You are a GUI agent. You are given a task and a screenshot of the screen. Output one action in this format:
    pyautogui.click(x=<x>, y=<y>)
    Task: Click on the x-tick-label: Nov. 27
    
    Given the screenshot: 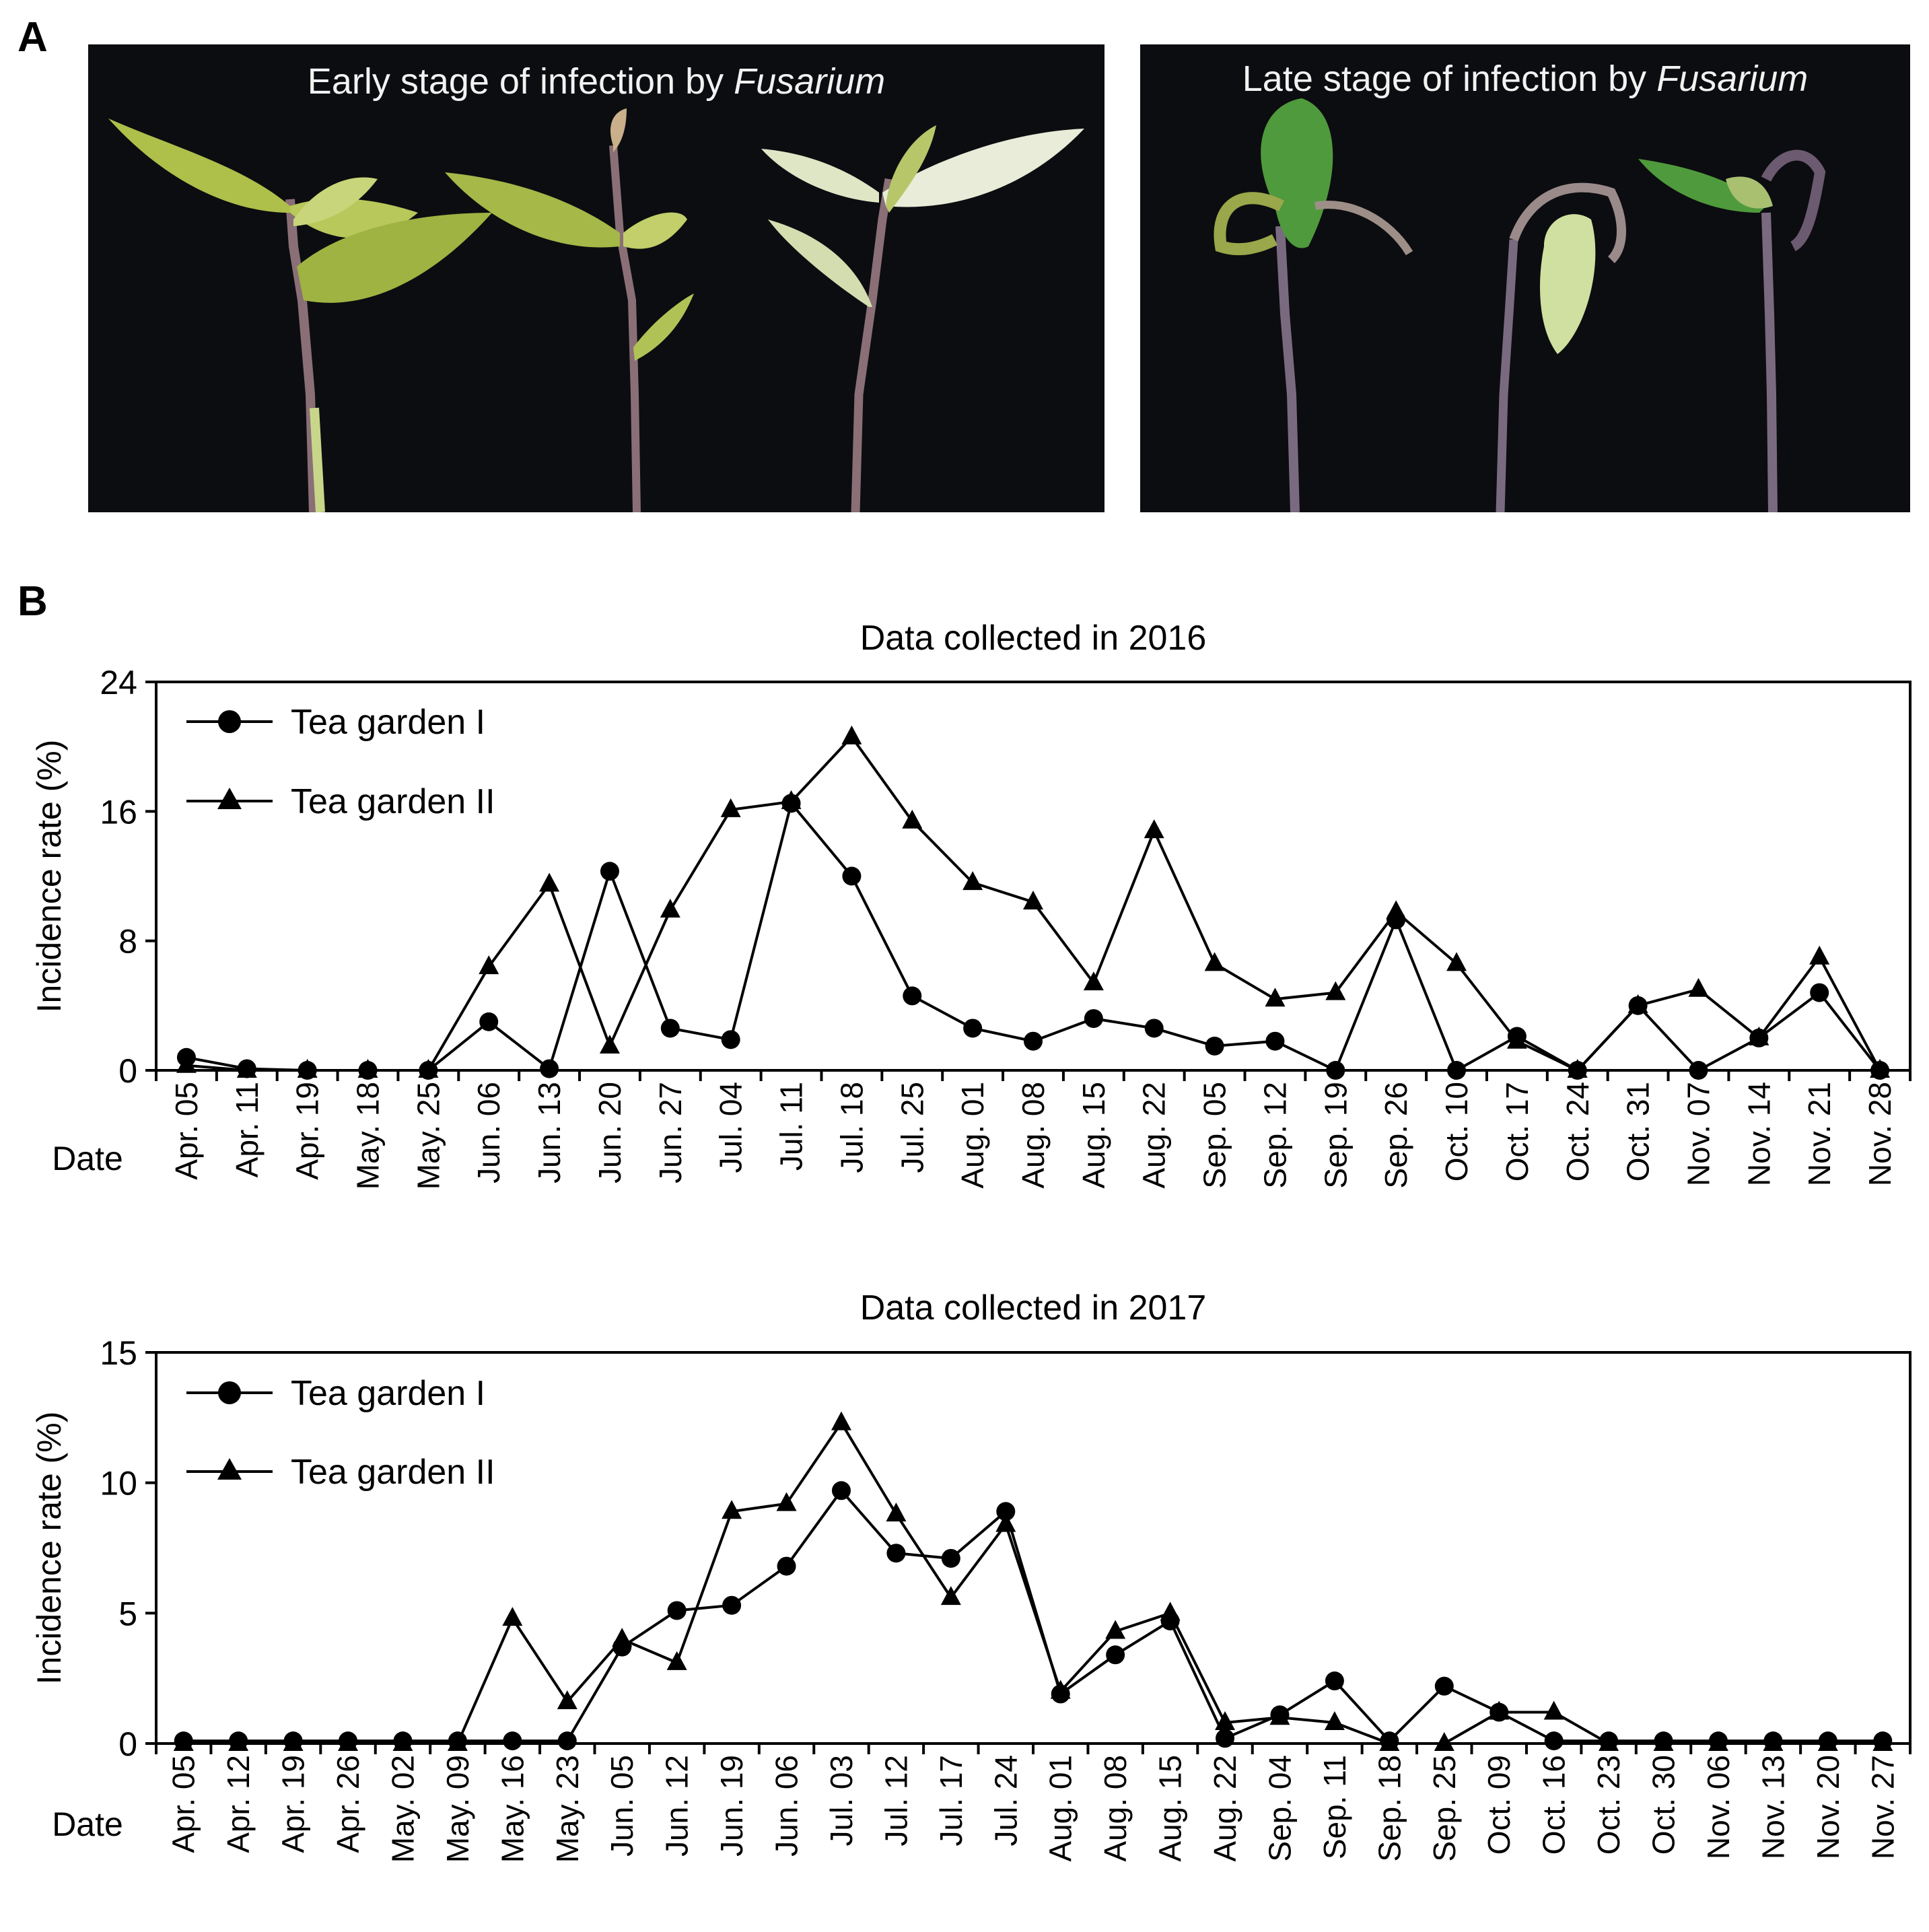 What is the action you would take?
    pyautogui.click(x=1882, y=1807)
    